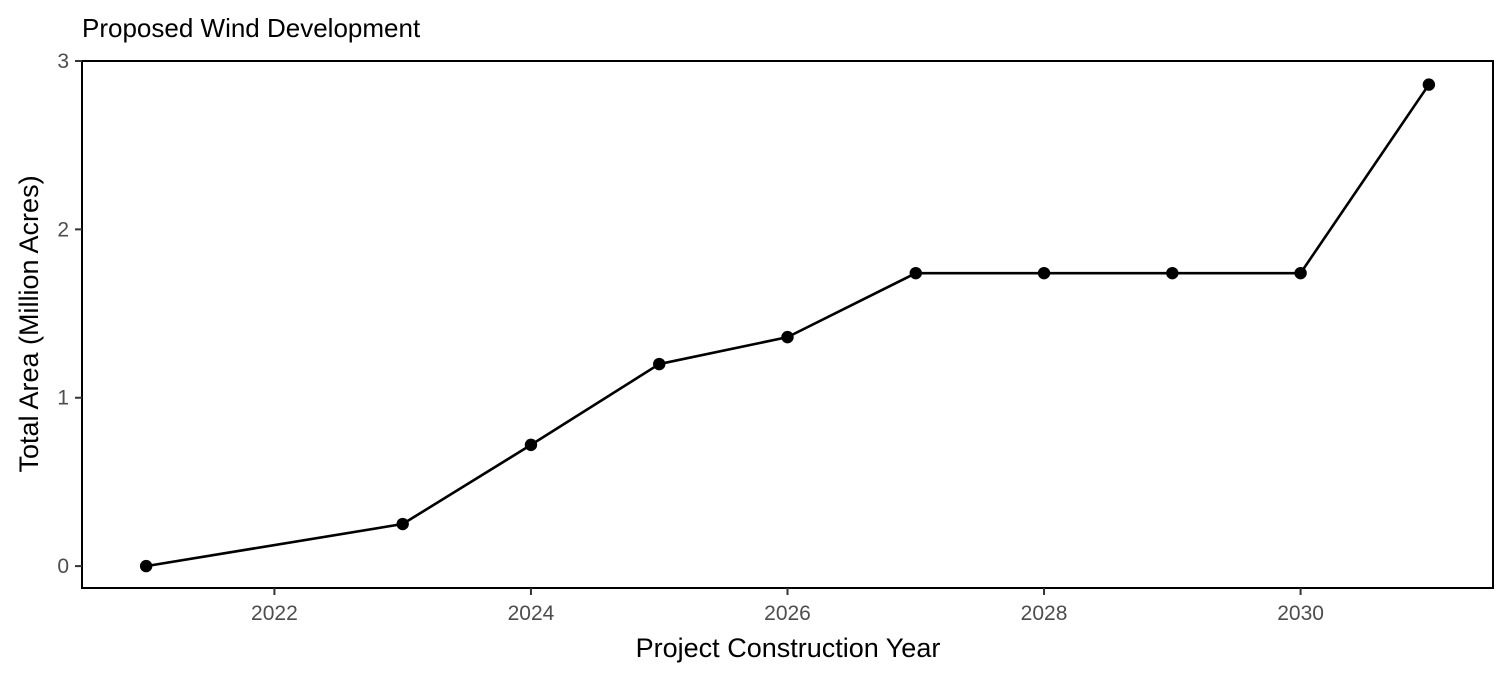 The image size is (1512, 680). I want to click on x-tick-label: 2030, so click(1300, 613).